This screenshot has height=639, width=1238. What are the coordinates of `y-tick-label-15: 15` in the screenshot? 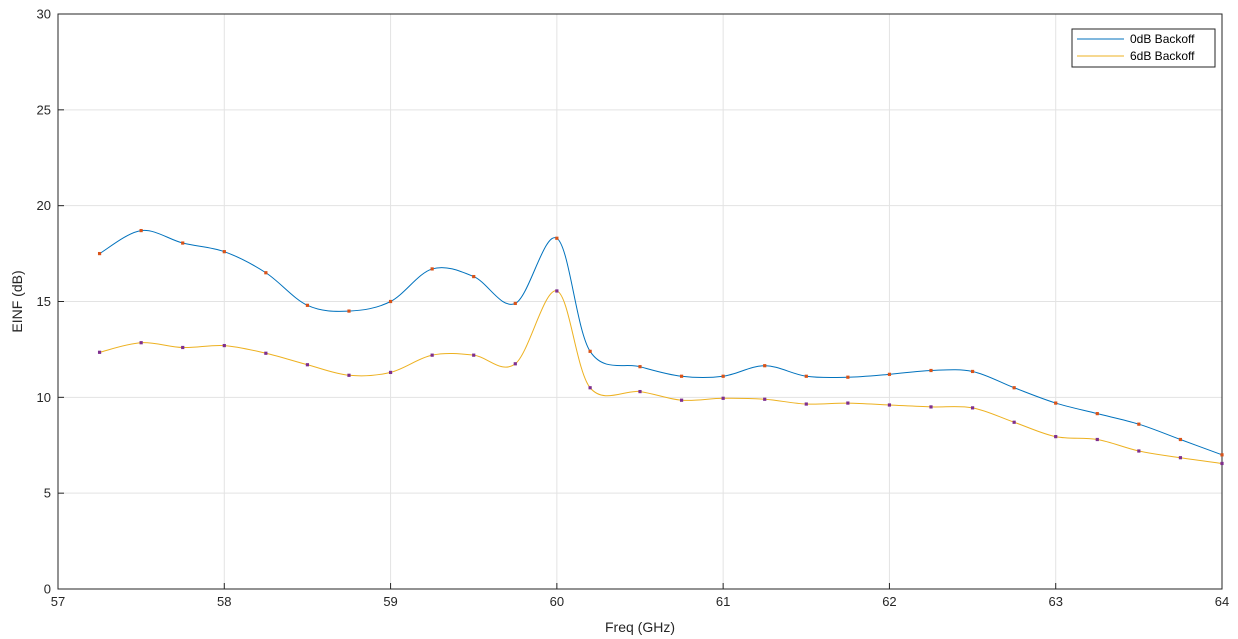 It's located at (44, 301).